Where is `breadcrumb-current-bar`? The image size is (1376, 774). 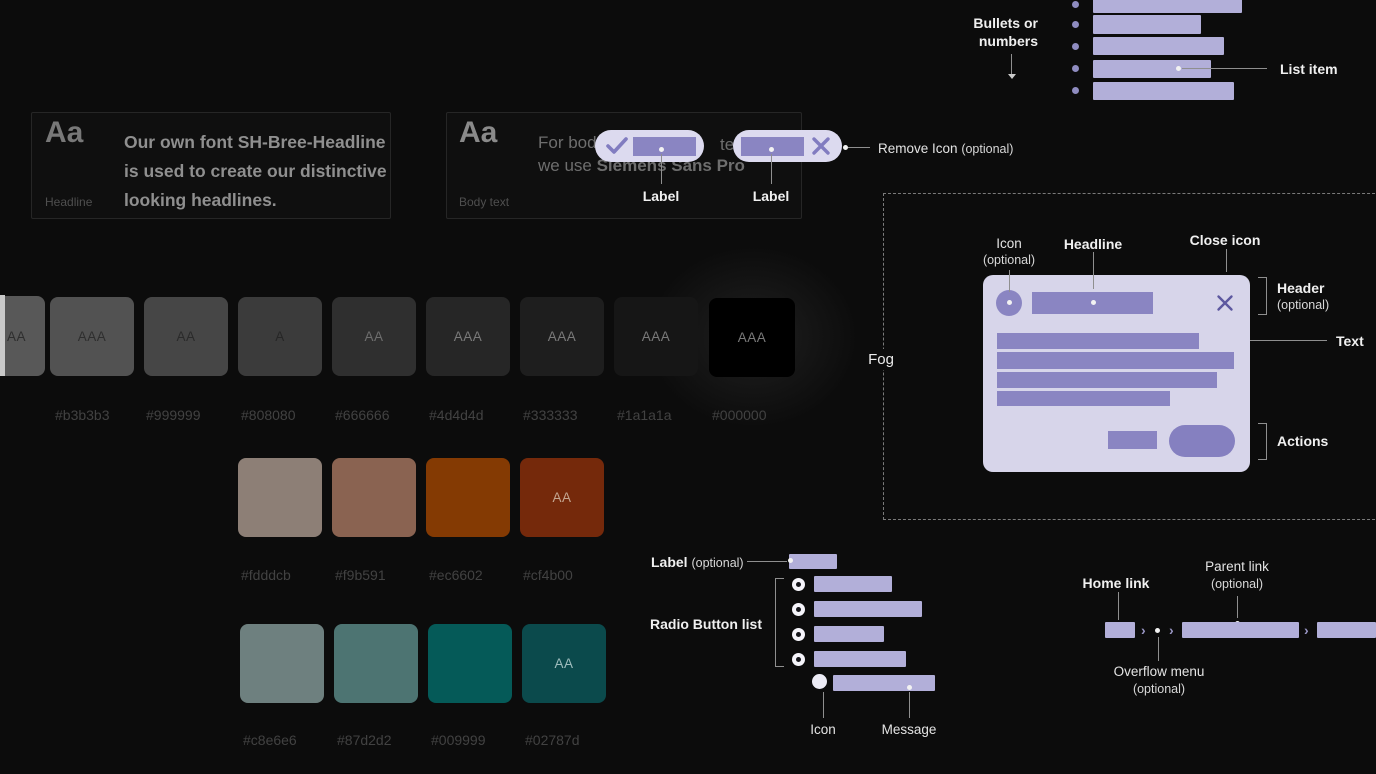
breadcrumb-current-bar is located at coordinates (1346, 630).